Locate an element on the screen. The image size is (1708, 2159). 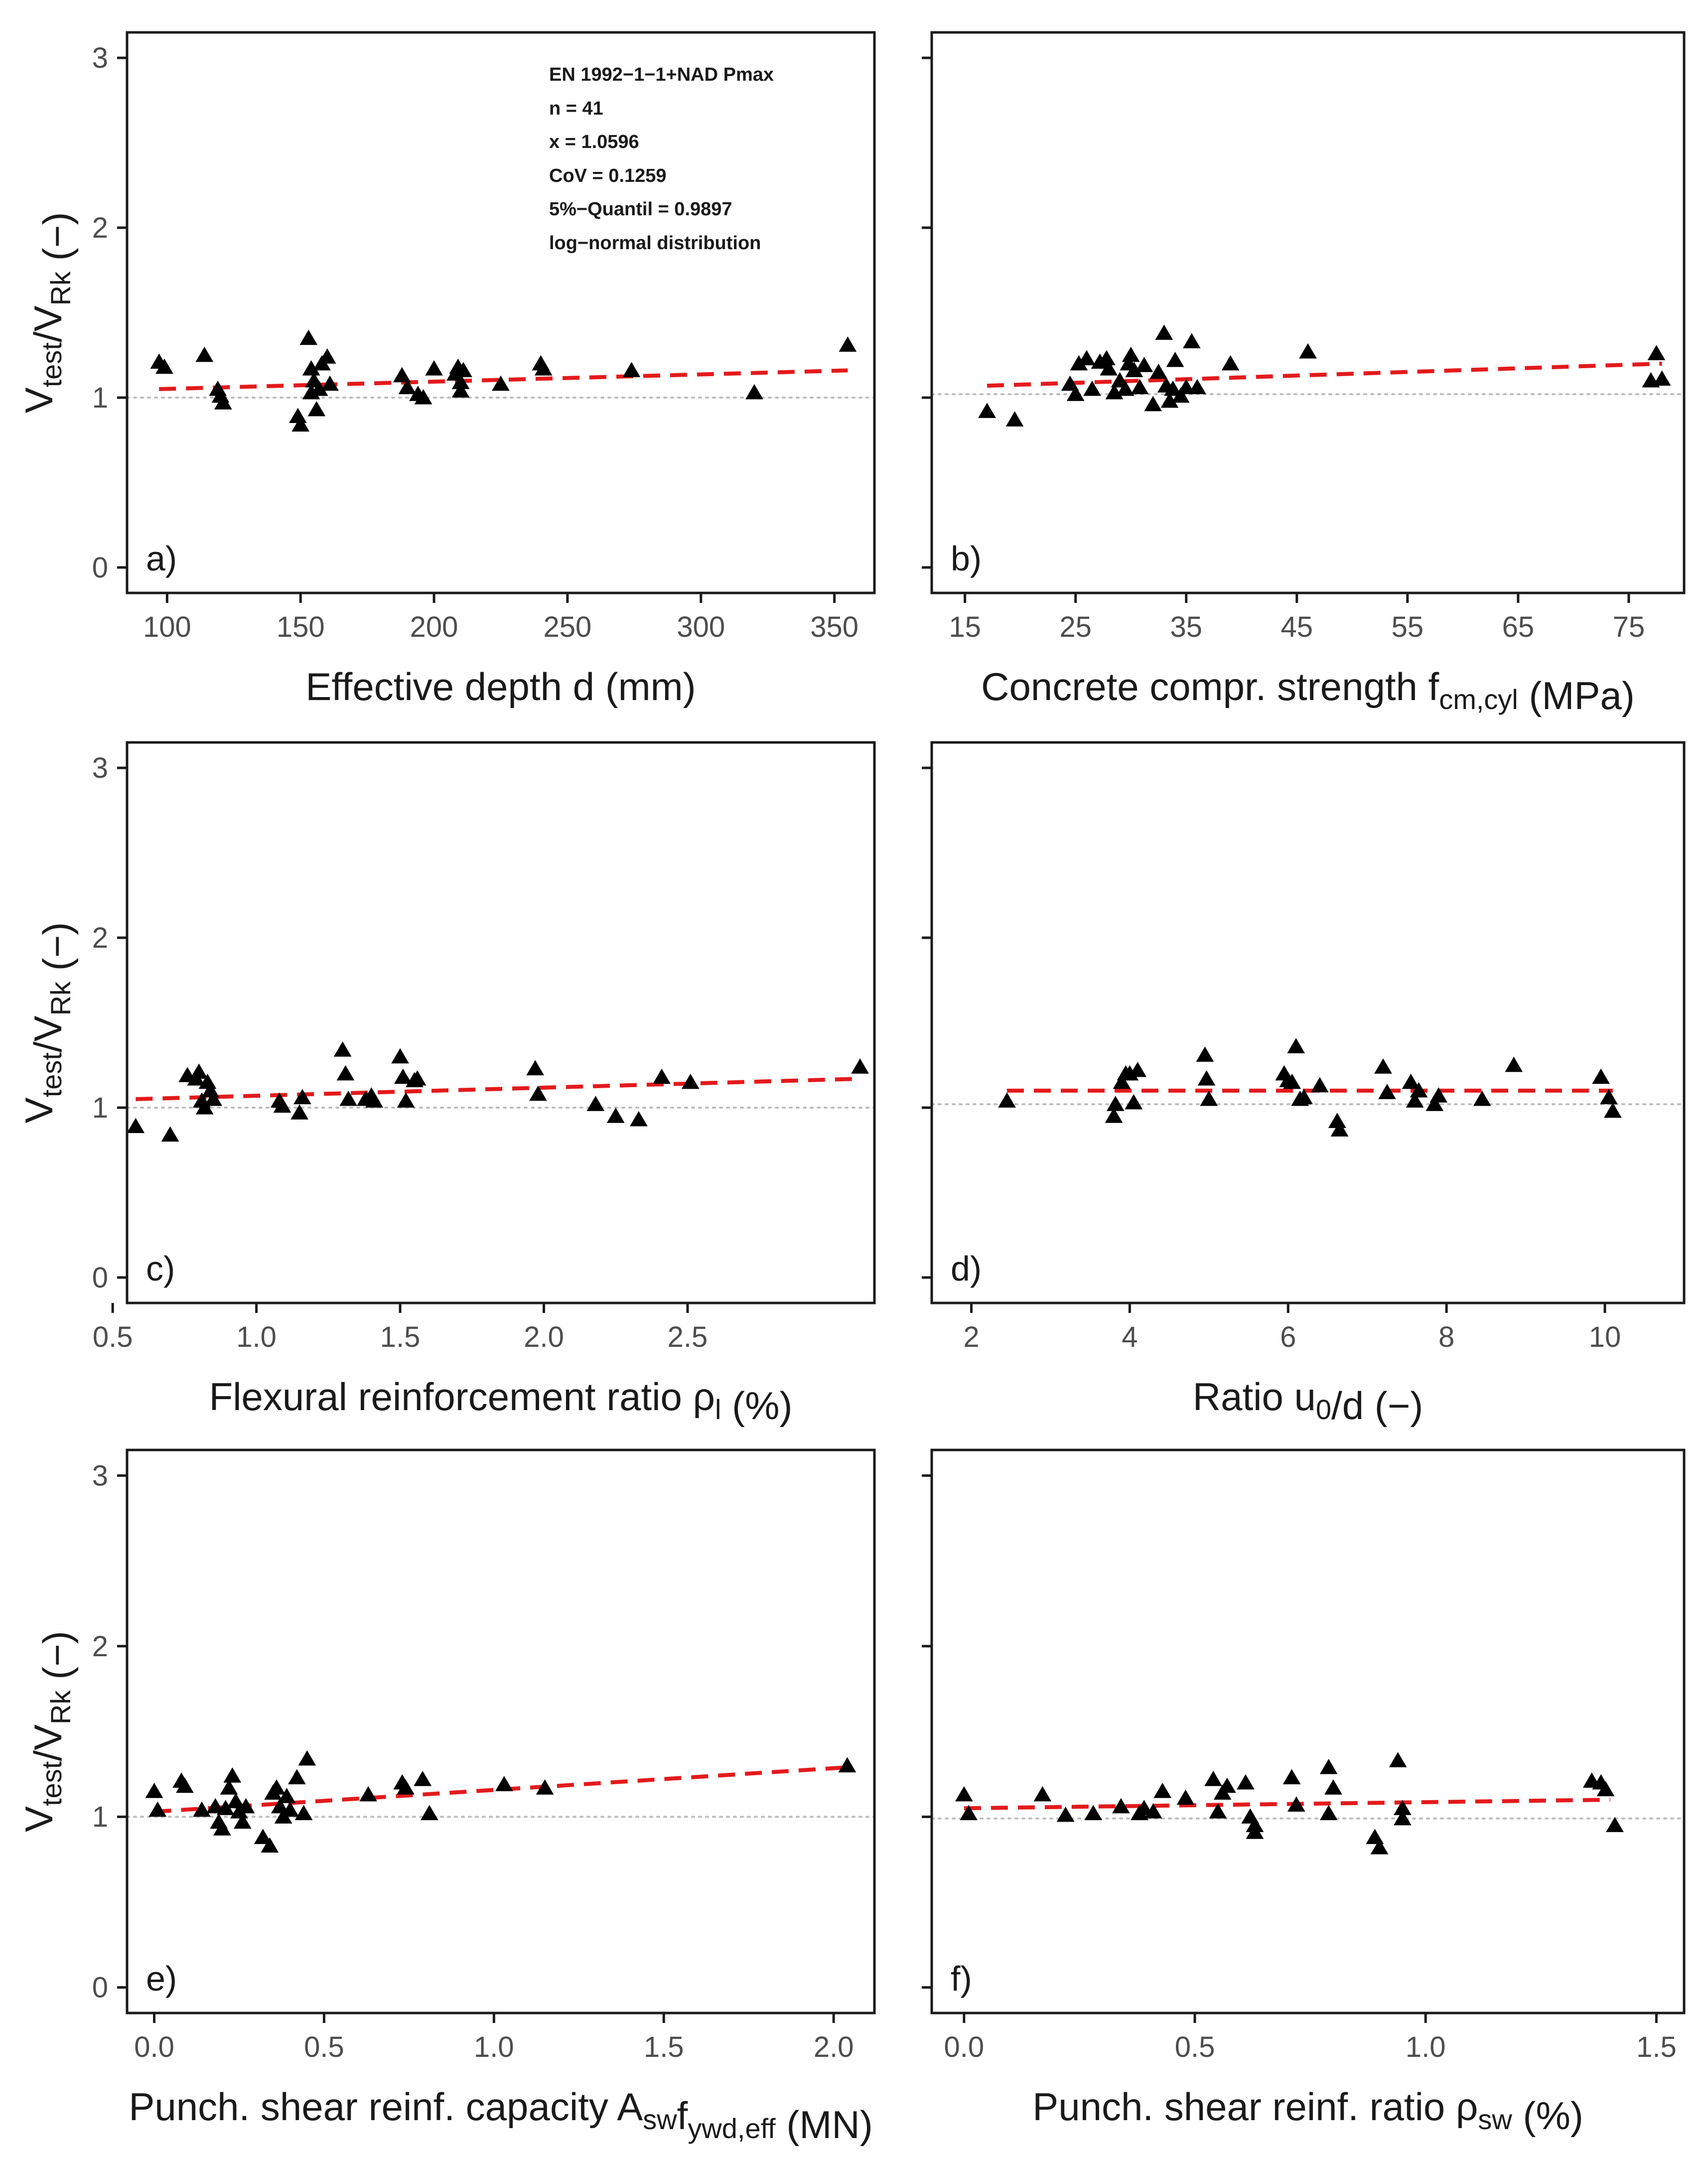
x-tick-label: 100 is located at coordinates (167, 627).